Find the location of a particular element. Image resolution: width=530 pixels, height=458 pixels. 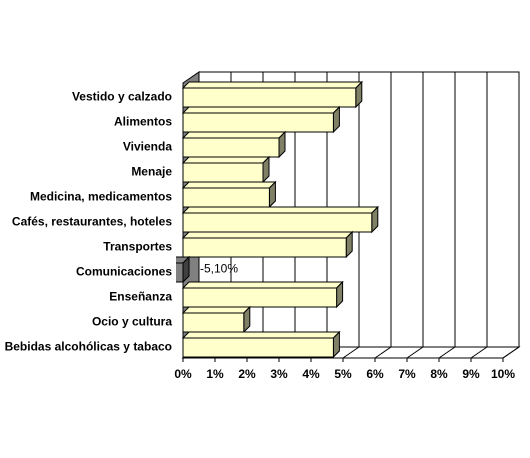

y-tick-label: Enseñanza is located at coordinates (140, 297).